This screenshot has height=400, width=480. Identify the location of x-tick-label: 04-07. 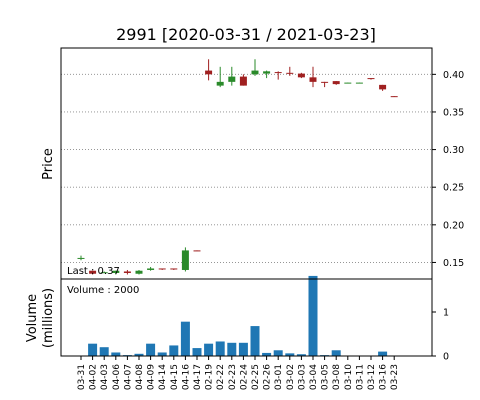
(128, 377).